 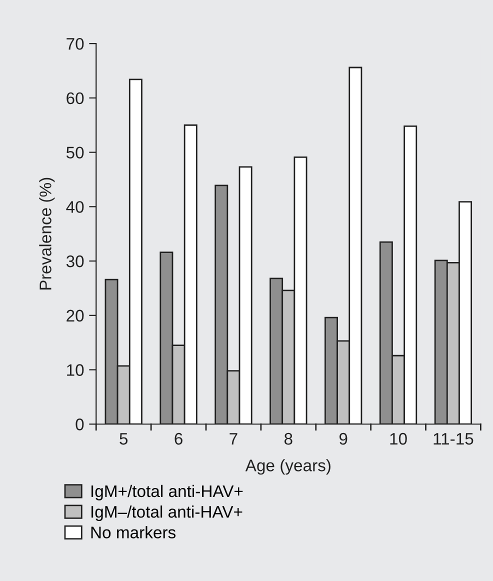 What do you see at coordinates (124, 439) in the screenshot?
I see `x-tick-label: 5` at bounding box center [124, 439].